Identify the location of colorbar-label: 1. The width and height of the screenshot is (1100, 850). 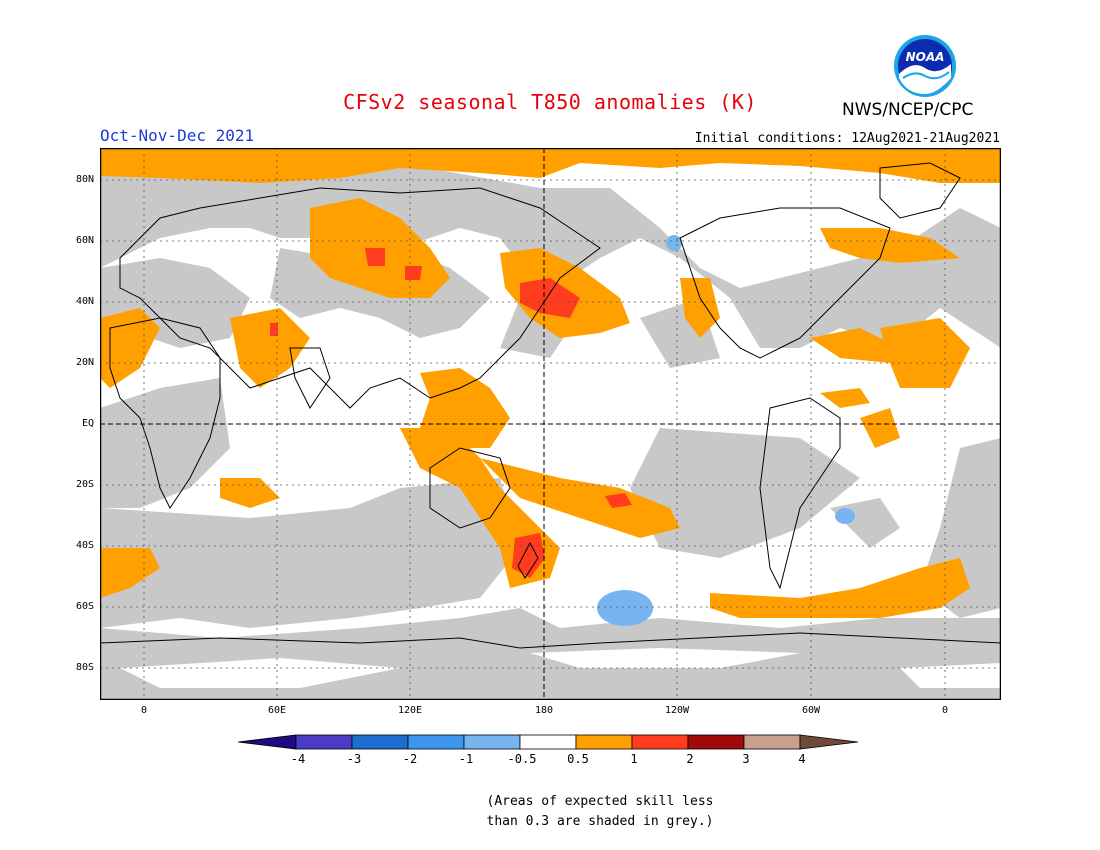
(634, 759).